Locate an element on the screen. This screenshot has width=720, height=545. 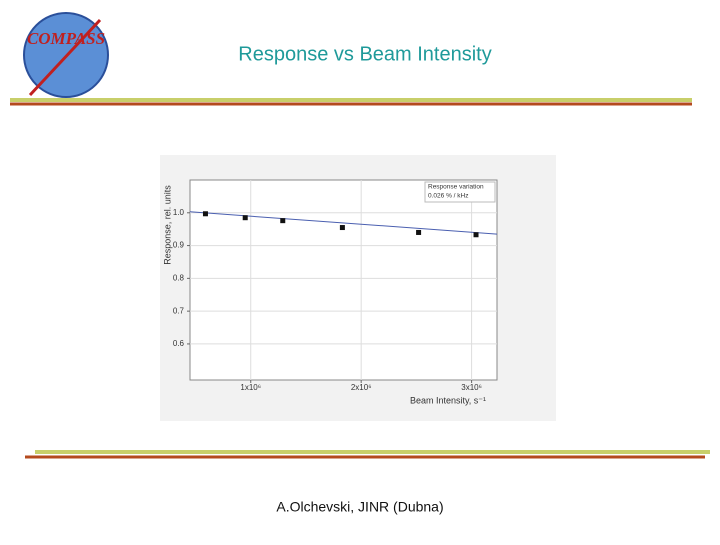
x-tick-label: 3x10⁶ is located at coordinates (471, 387).